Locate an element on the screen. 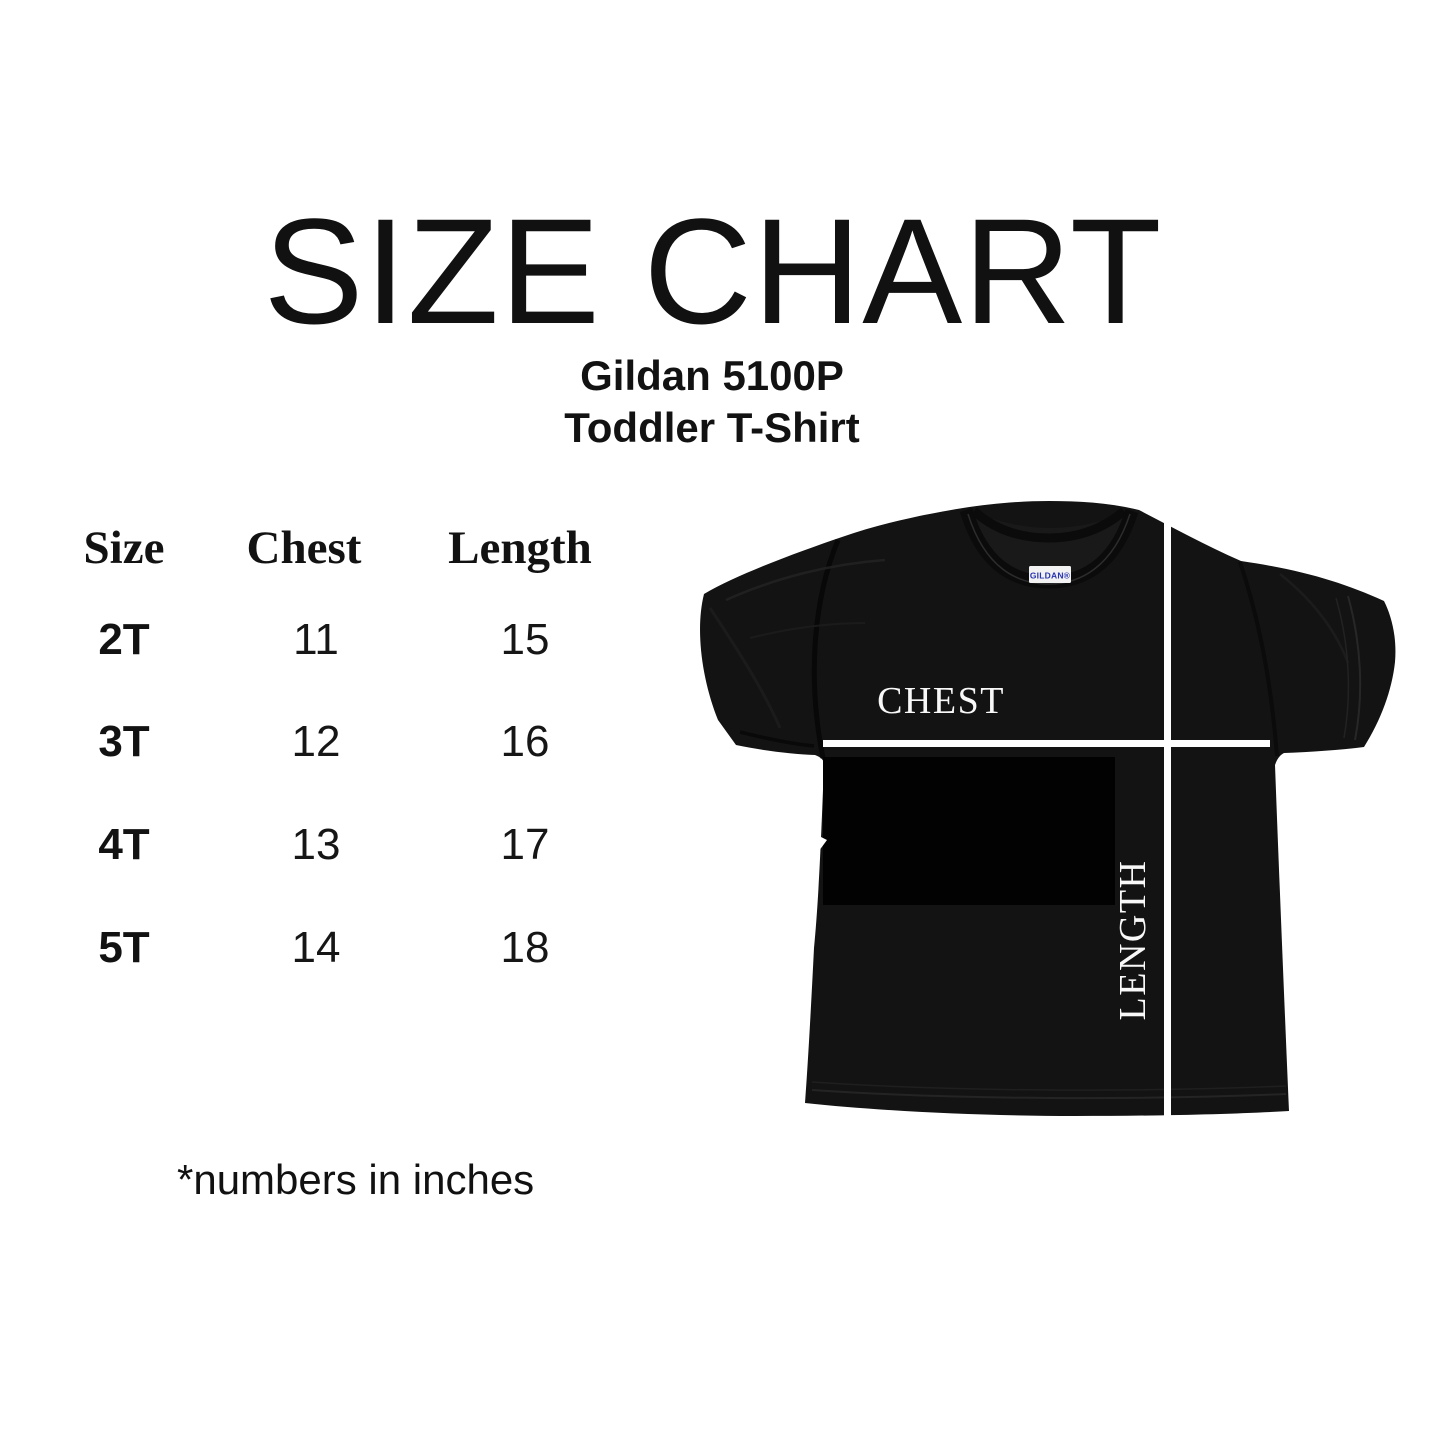  brand-tag is located at coordinates (1050, 574).